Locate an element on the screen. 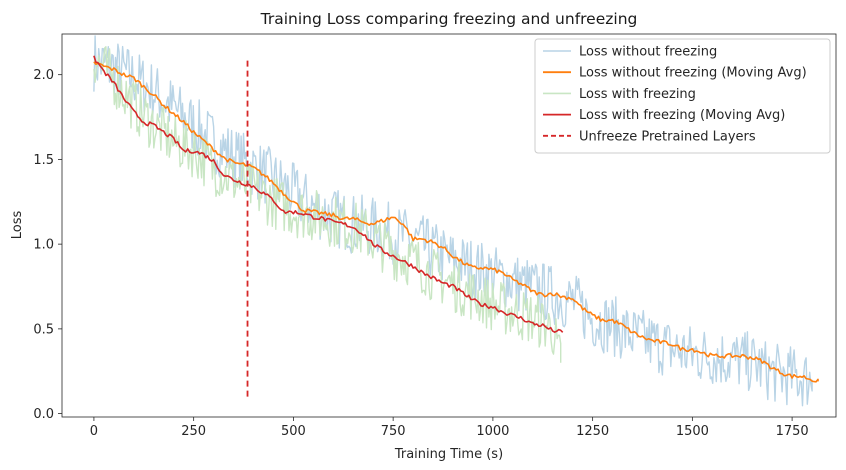 The image size is (846, 470). x-axis: 0 250 500 750 1000 1250 1500 1750 is located at coordinates (449, 428).